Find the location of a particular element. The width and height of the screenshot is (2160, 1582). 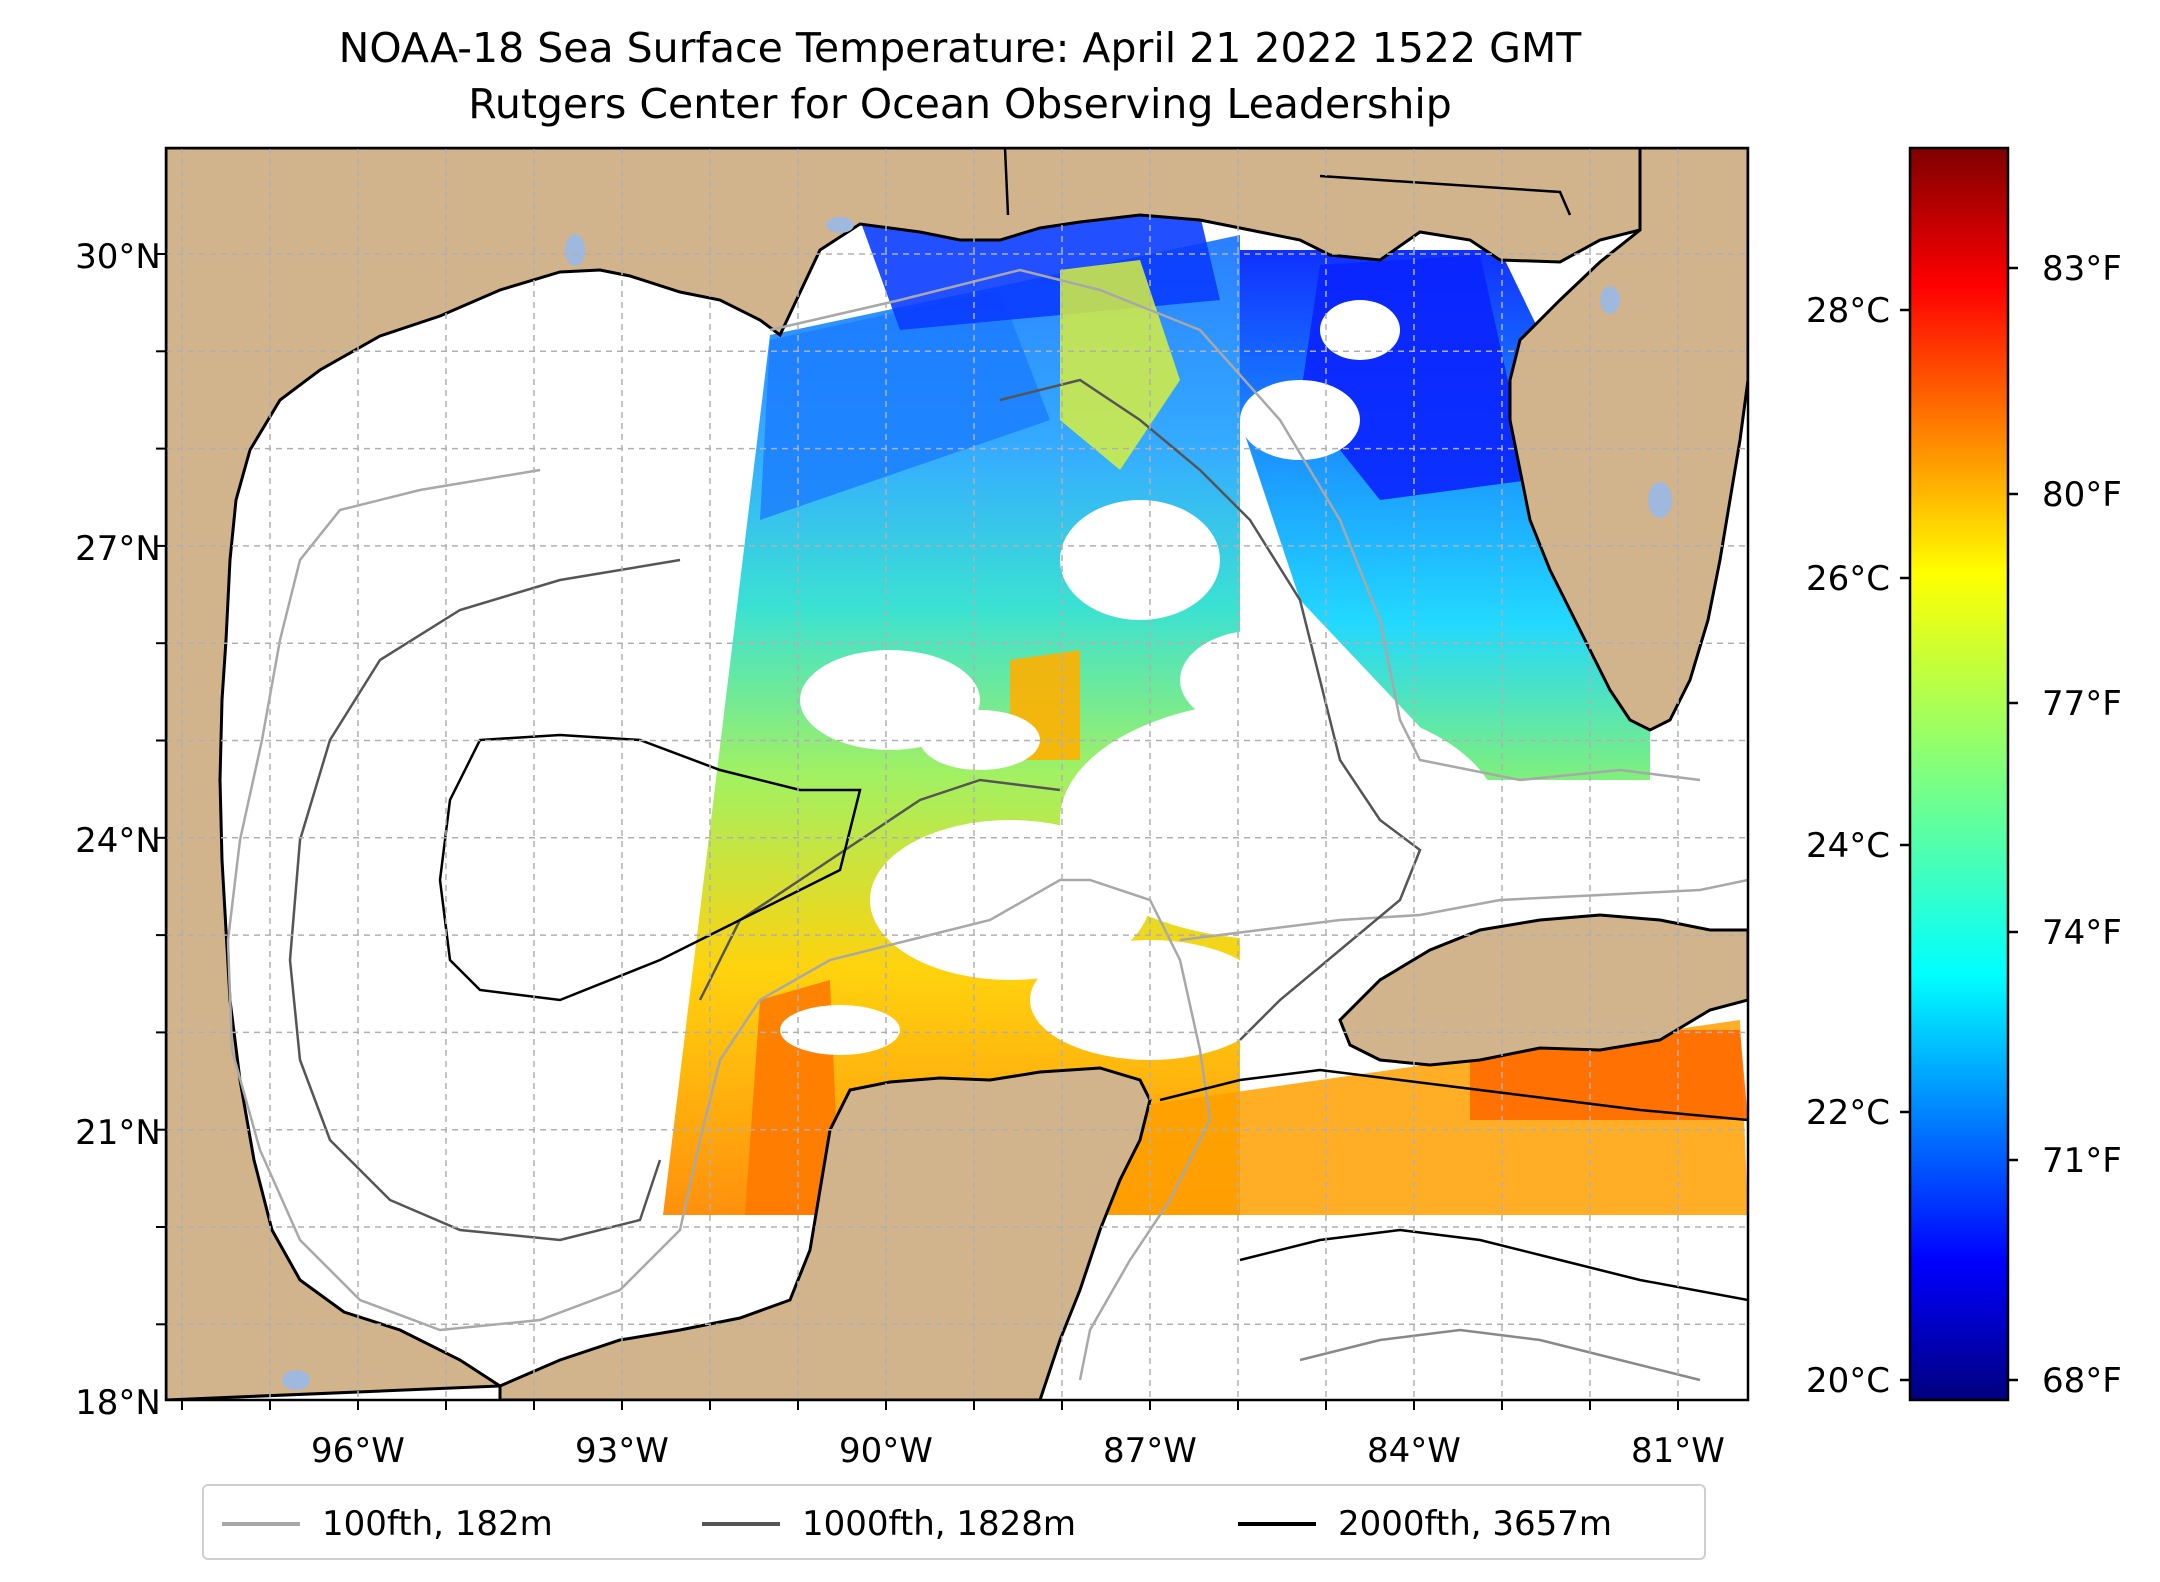

celsius-label: 24°C is located at coordinates (1848, 846).